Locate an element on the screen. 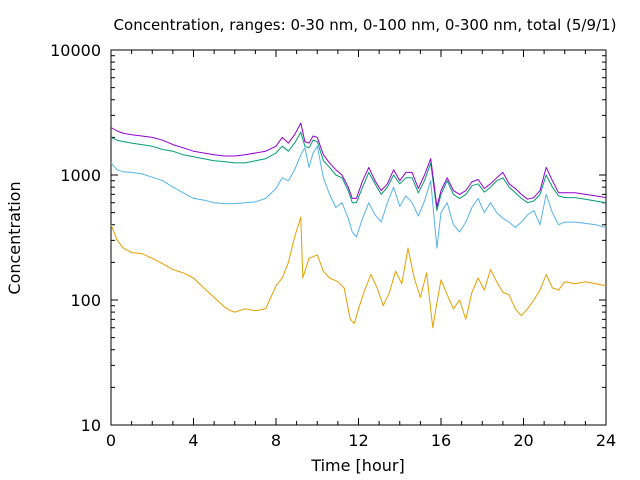  x-tick-label: 4 is located at coordinates (193, 440).